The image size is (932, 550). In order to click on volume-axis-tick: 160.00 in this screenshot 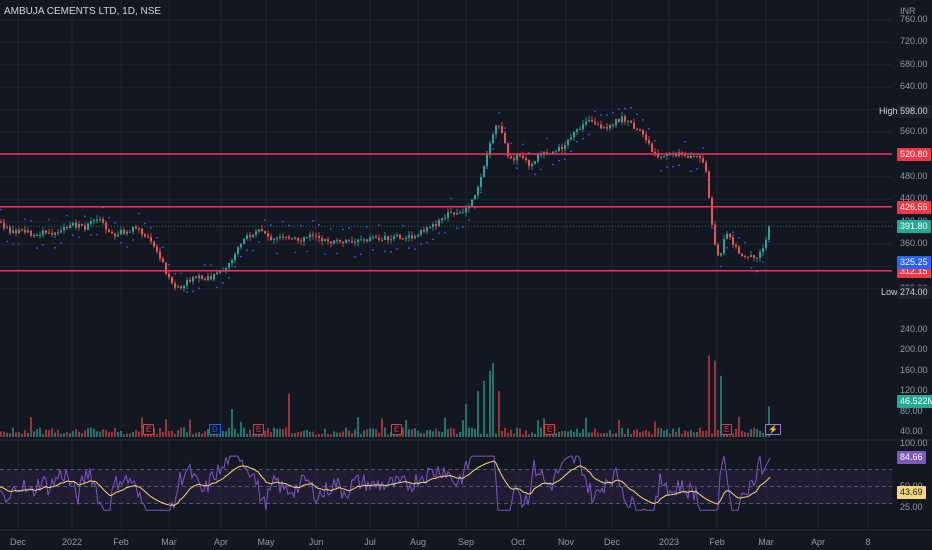, I will do `click(914, 369)`.